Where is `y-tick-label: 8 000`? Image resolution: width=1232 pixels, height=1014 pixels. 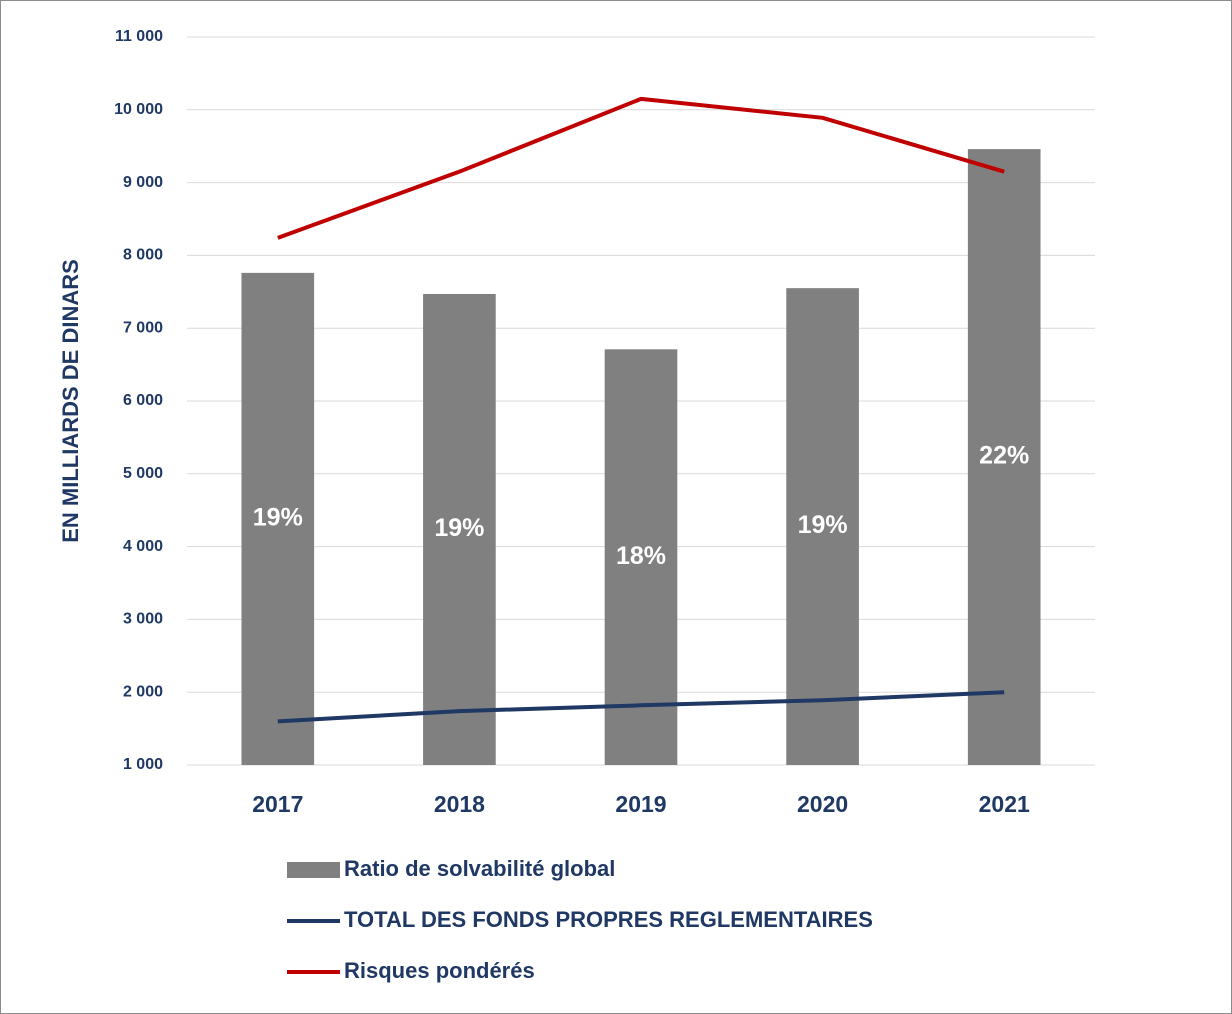
y-tick-label: 8 000 is located at coordinates (143, 255).